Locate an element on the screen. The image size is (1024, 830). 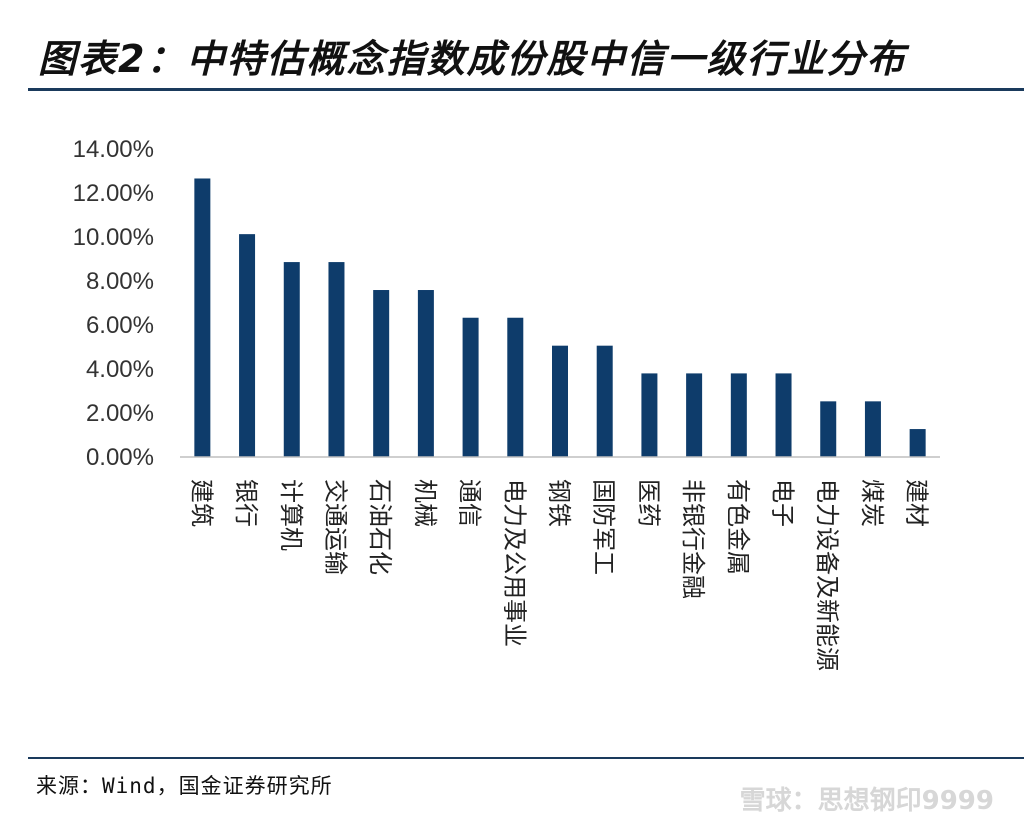
x-tick-label: 计算机 is located at coordinates (291, 515).